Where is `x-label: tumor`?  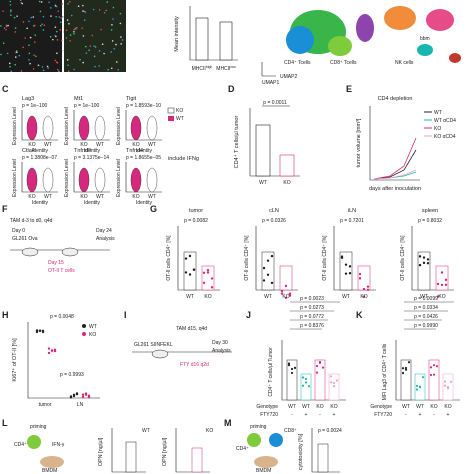
x-label: tumor is located at coordinates (45, 405).